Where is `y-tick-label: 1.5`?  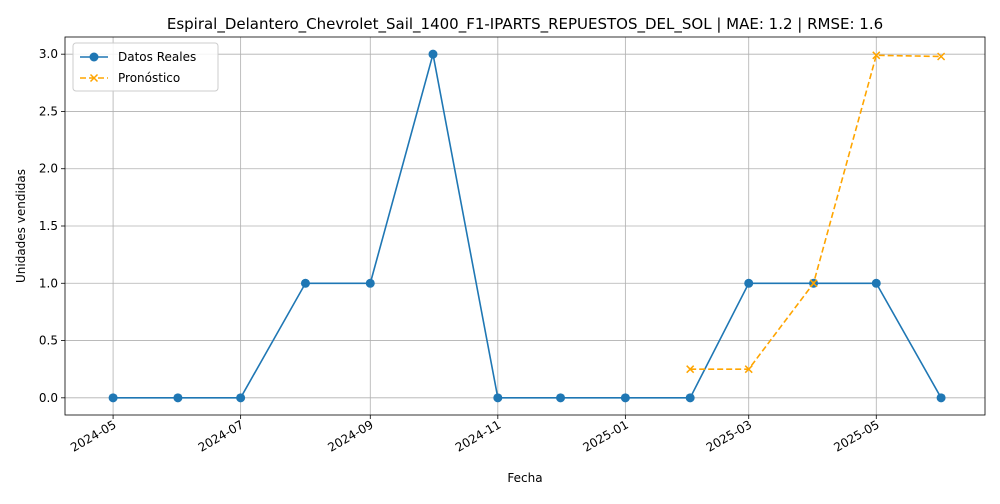
y-tick-label: 1.5 is located at coordinates (48, 226).